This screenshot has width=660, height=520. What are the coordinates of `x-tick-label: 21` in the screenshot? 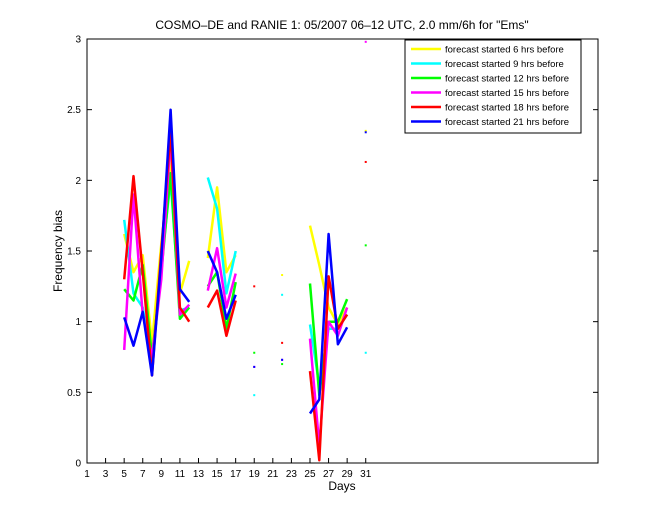 It's located at (273, 474).